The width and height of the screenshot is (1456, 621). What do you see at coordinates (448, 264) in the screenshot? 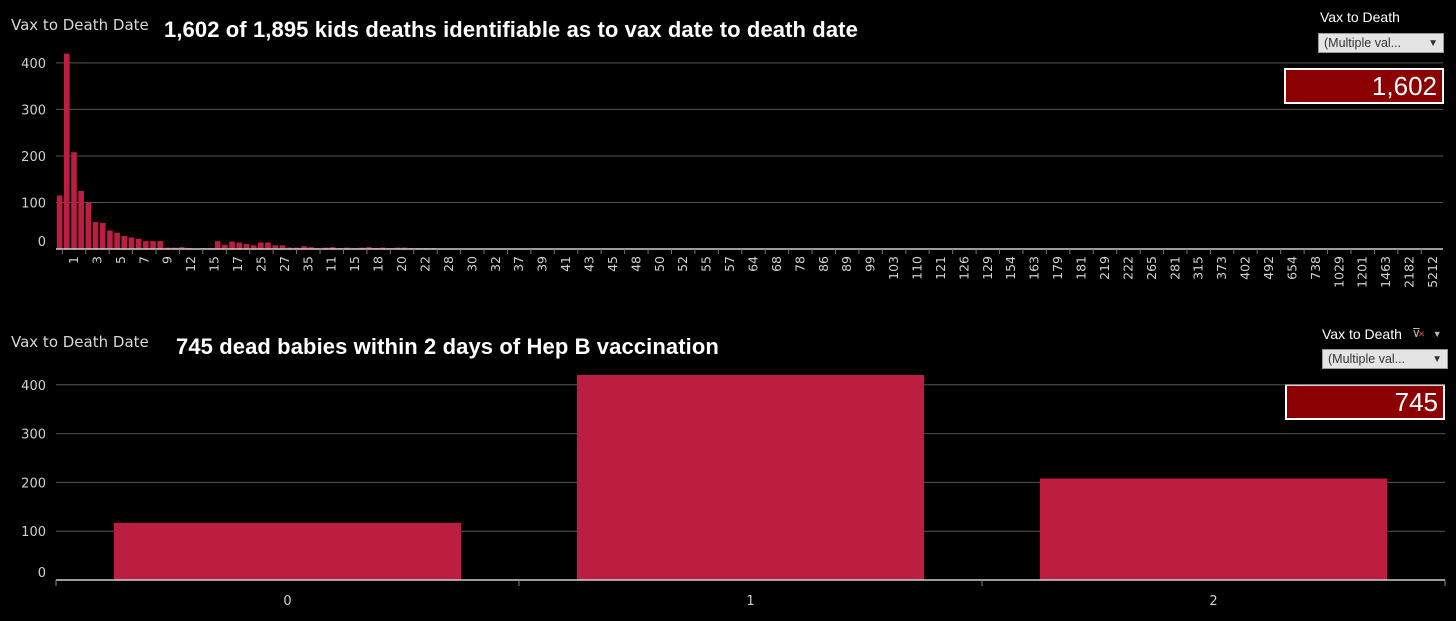
I see `x-tick-label: 28` at bounding box center [448, 264].